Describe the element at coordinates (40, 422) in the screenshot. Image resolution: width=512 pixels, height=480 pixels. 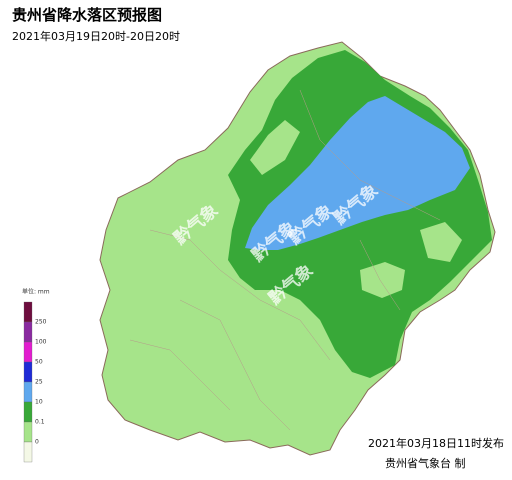
I see `legend-label: 0.1` at that location.